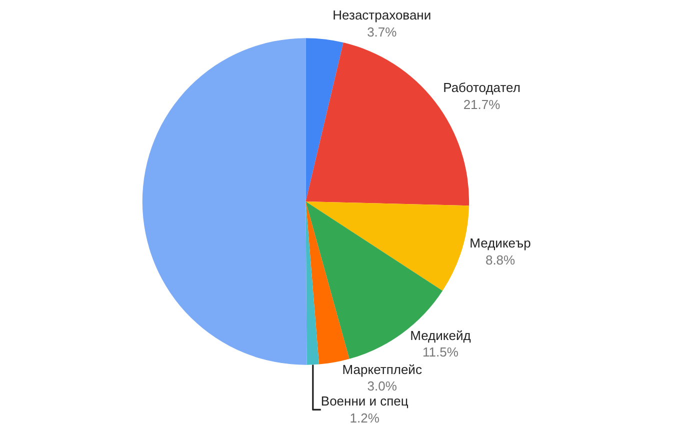  What do you see at coordinates (364, 401) in the screenshot?
I see `slice-label: Военни и спец` at bounding box center [364, 401].